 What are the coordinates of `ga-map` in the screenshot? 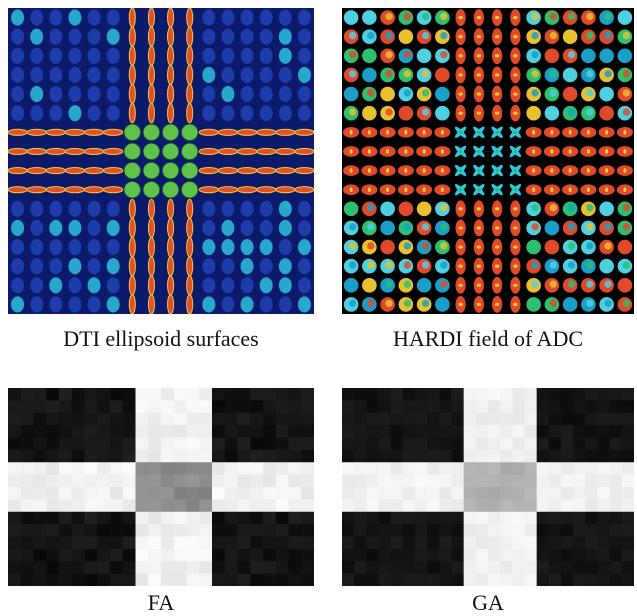 It's located at (488, 487).